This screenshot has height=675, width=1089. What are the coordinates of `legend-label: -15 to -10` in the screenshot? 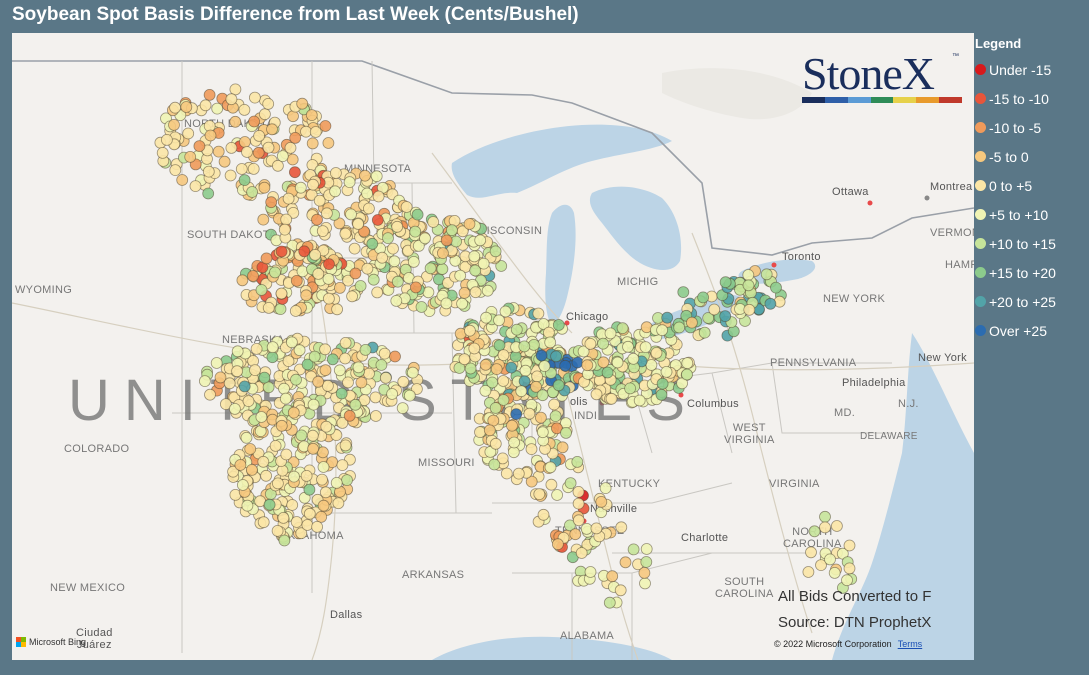 It's located at (1019, 98).